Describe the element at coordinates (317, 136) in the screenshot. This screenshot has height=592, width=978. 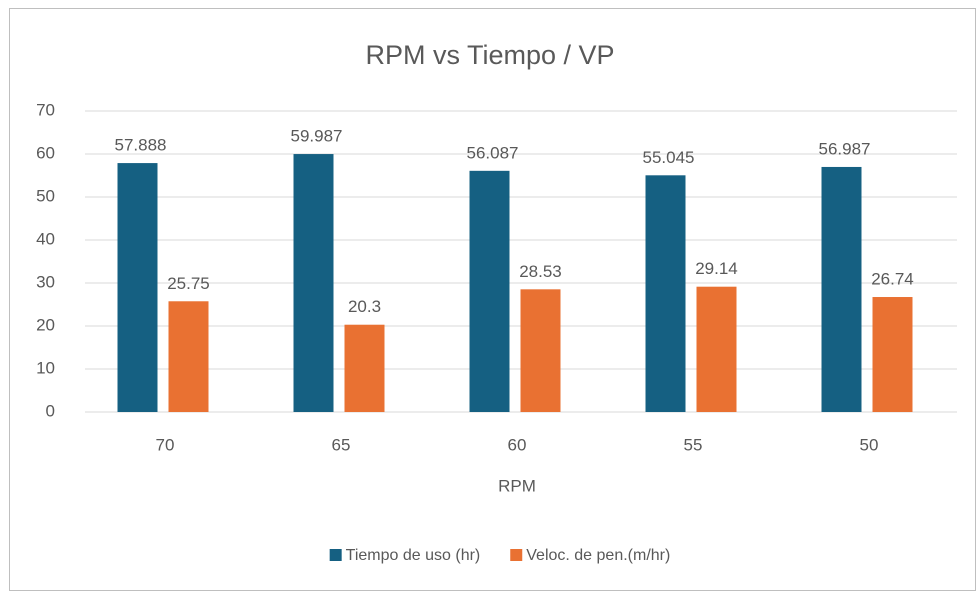
I see `data-label: 59.987` at that location.